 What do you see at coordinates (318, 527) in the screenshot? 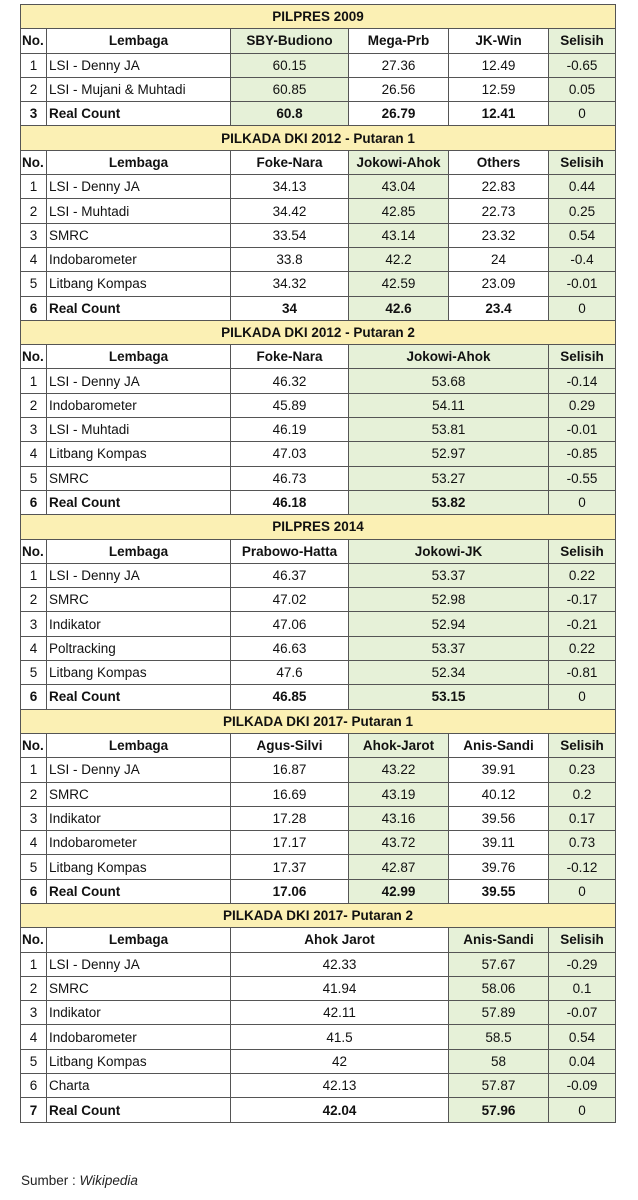
I see `section-title: PILPRES 2014` at bounding box center [318, 527].